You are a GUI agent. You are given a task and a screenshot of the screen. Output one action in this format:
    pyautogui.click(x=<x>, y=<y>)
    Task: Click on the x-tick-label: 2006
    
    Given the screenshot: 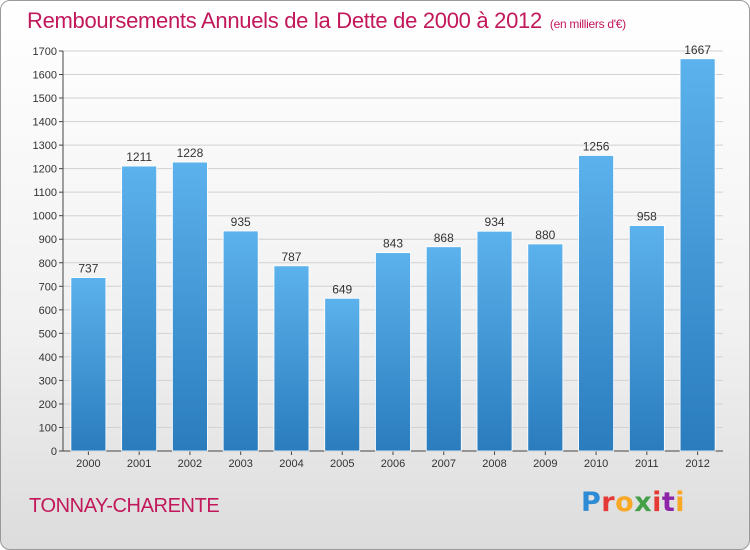 What is the action you would take?
    pyautogui.click(x=393, y=464)
    